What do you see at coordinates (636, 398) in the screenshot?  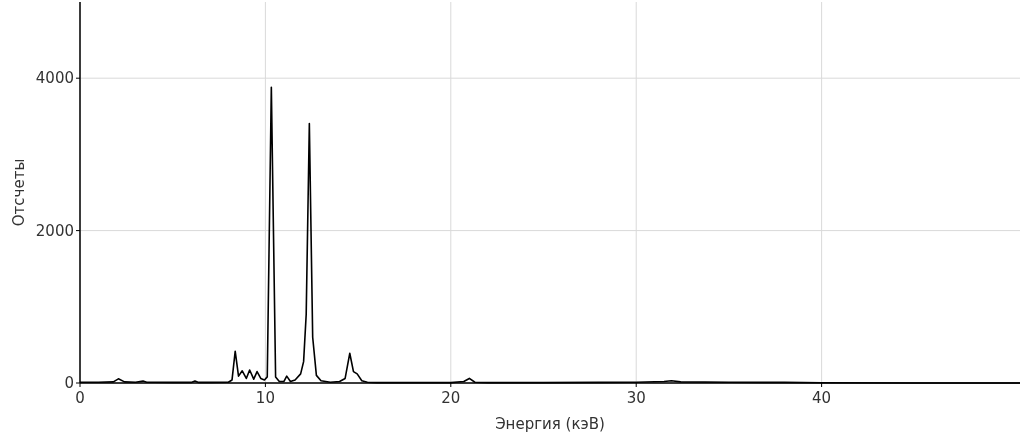 I see `x-tick-label: 30` at bounding box center [636, 398].